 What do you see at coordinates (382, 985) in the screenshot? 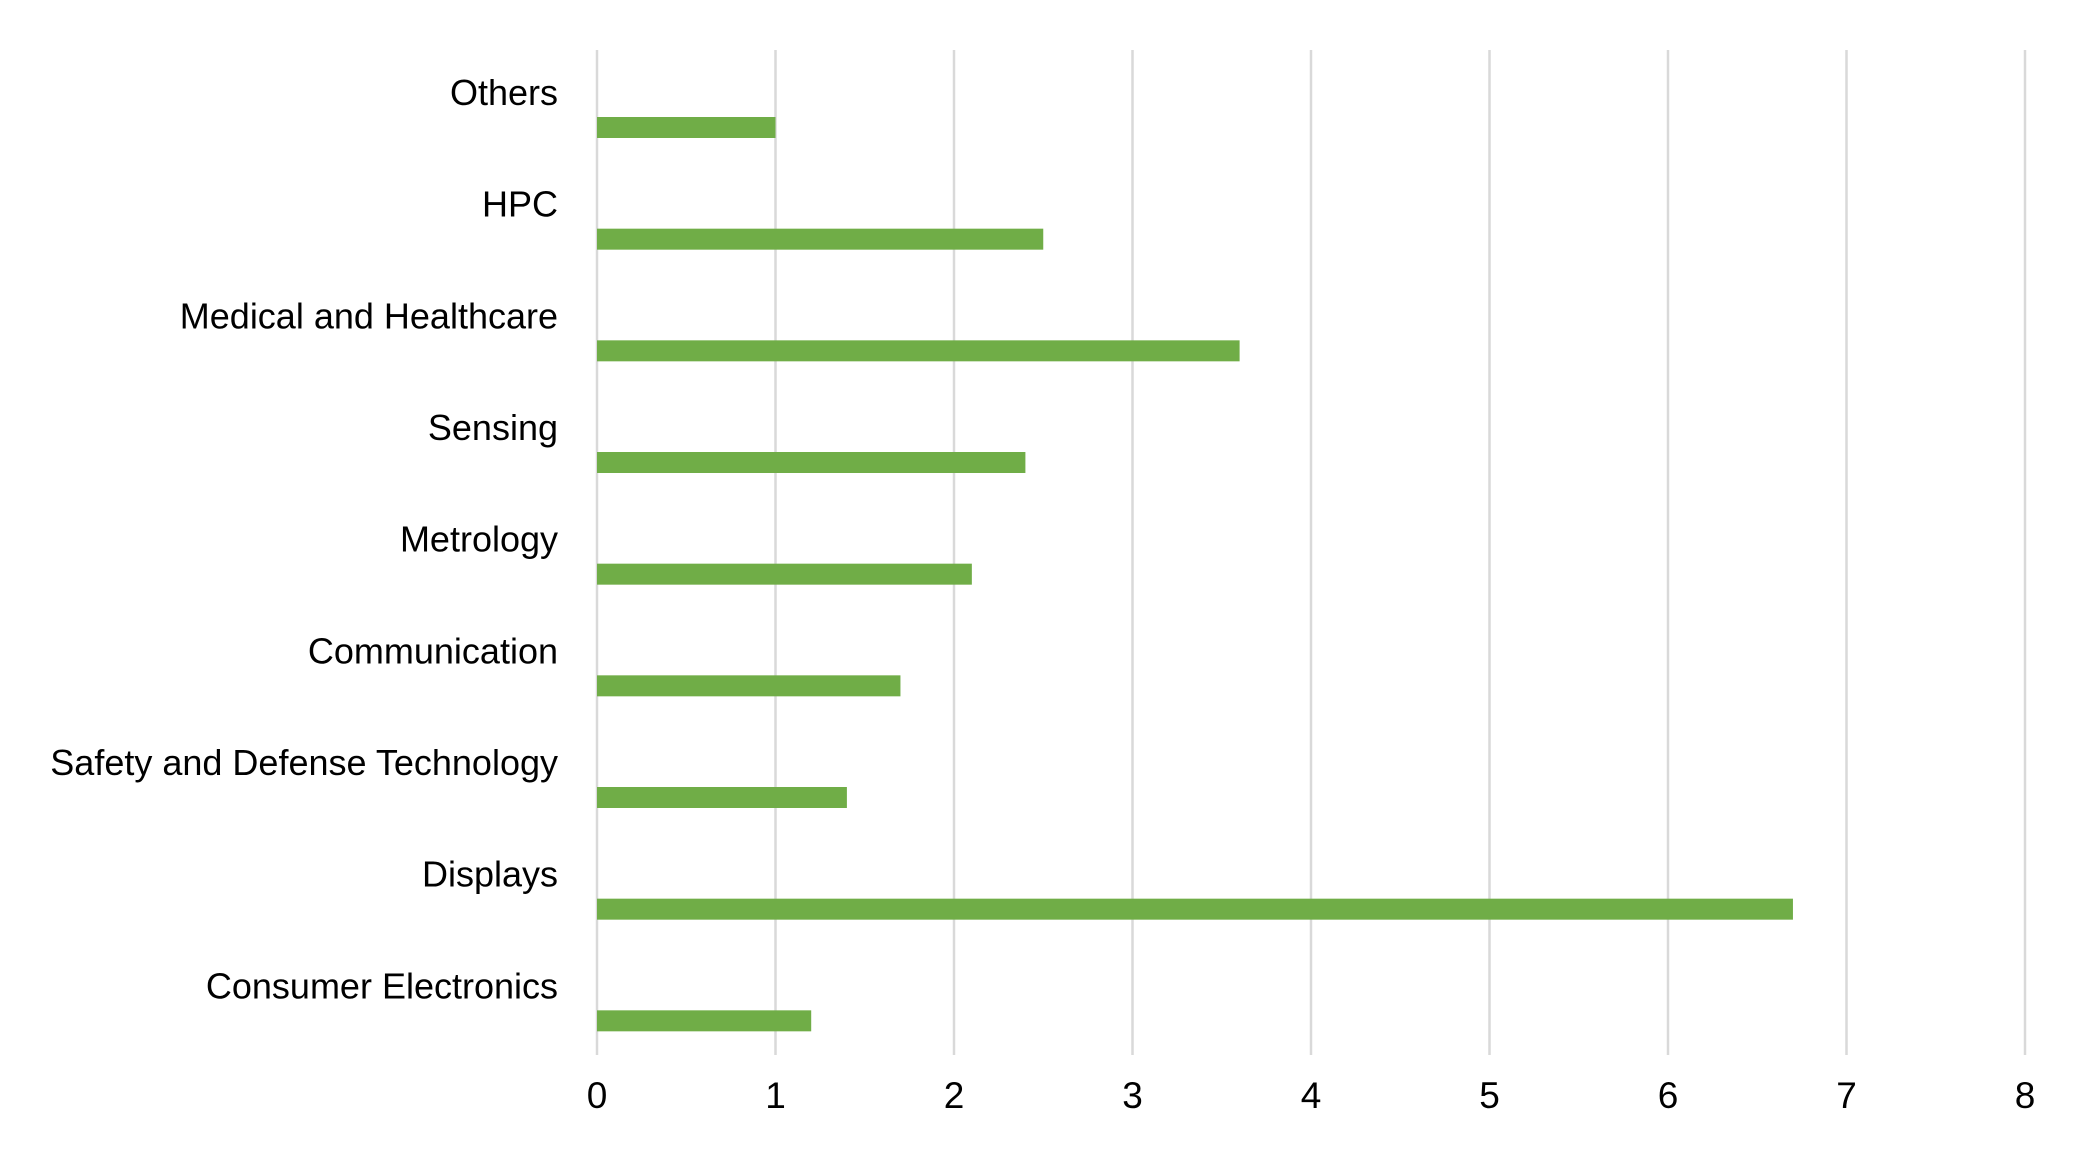
I see `category-label: Consumer Electronics` at bounding box center [382, 985].